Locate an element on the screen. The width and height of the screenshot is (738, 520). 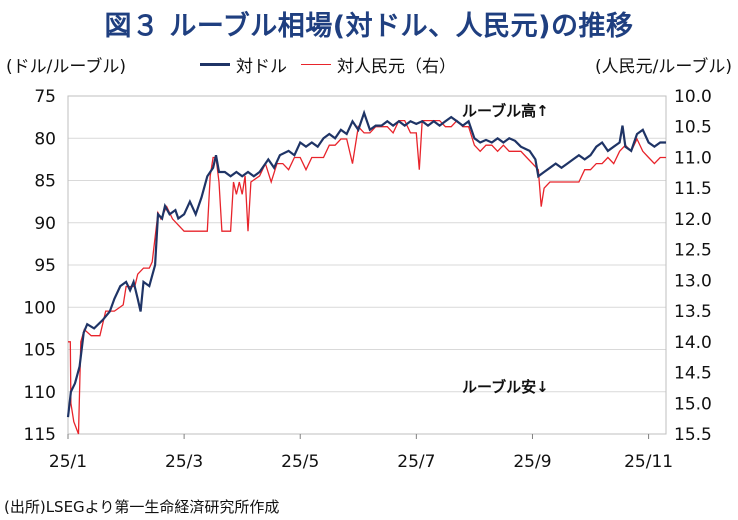
left-tick-label-7: 110 is located at coordinates (40, 393).